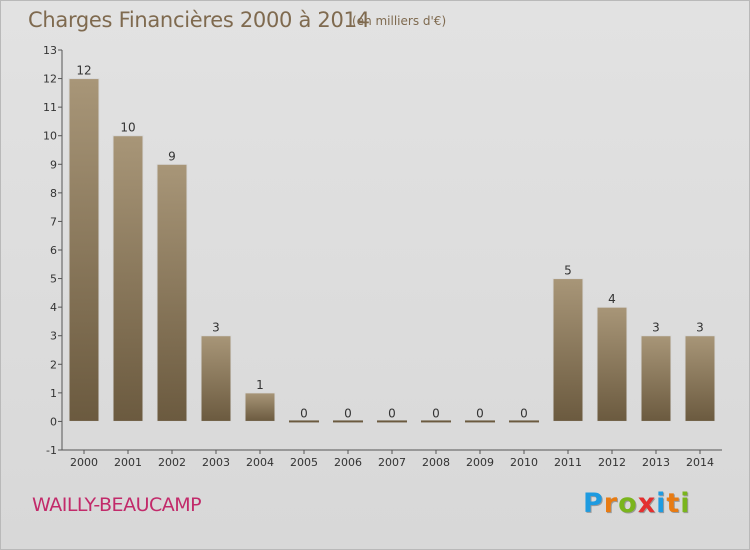  What do you see at coordinates (127, 128) in the screenshot?
I see `data-label: 10` at bounding box center [127, 128].